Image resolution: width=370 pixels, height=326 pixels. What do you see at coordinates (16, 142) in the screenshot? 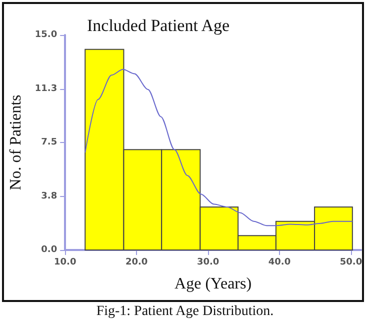
I see `y-axis-title: No. of Patients` at bounding box center [16, 142].